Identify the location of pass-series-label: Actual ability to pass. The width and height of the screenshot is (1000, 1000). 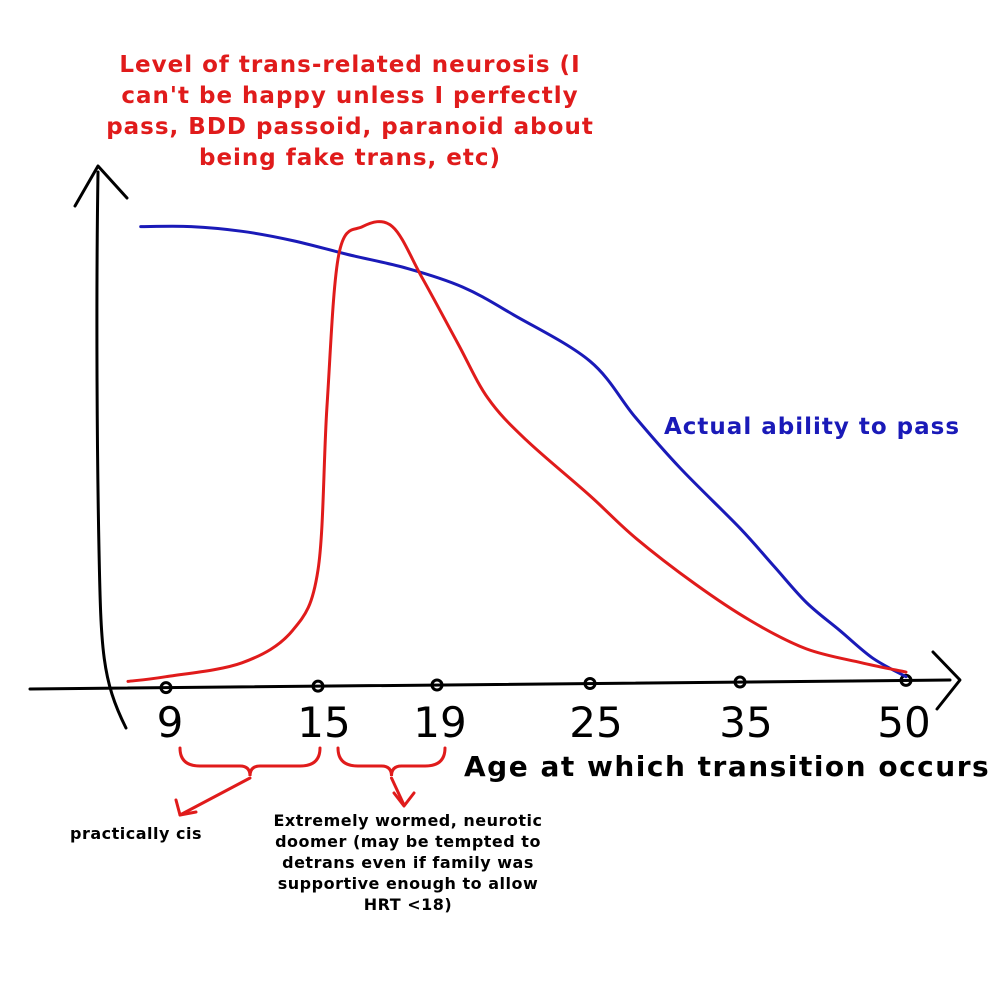
(812, 427).